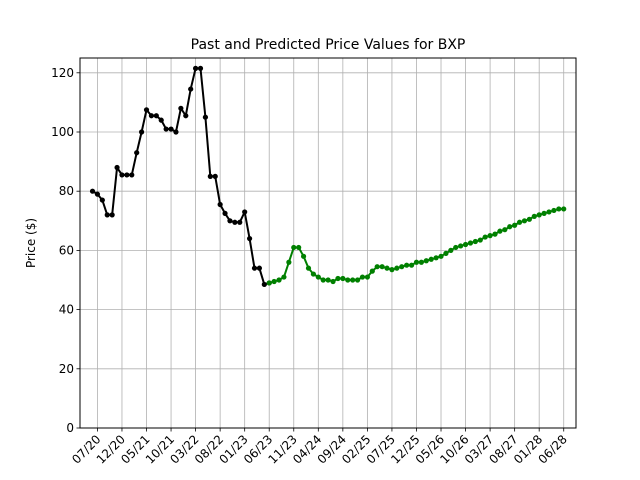 The width and height of the screenshot is (640, 480). What do you see at coordinates (70, 428) in the screenshot?
I see `y-tick-label: 0` at bounding box center [70, 428].